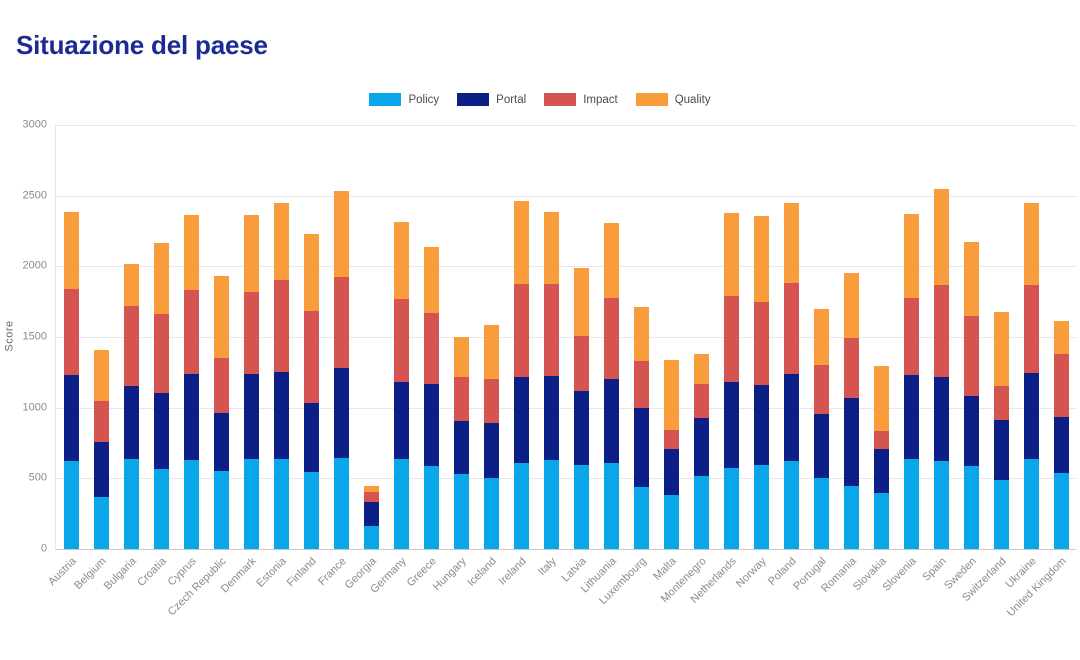 Image resolution: width=1080 pixels, height=660 pixels. Describe the element at coordinates (461, 399) in the screenshot. I see `bar-hungary-impact` at that location.